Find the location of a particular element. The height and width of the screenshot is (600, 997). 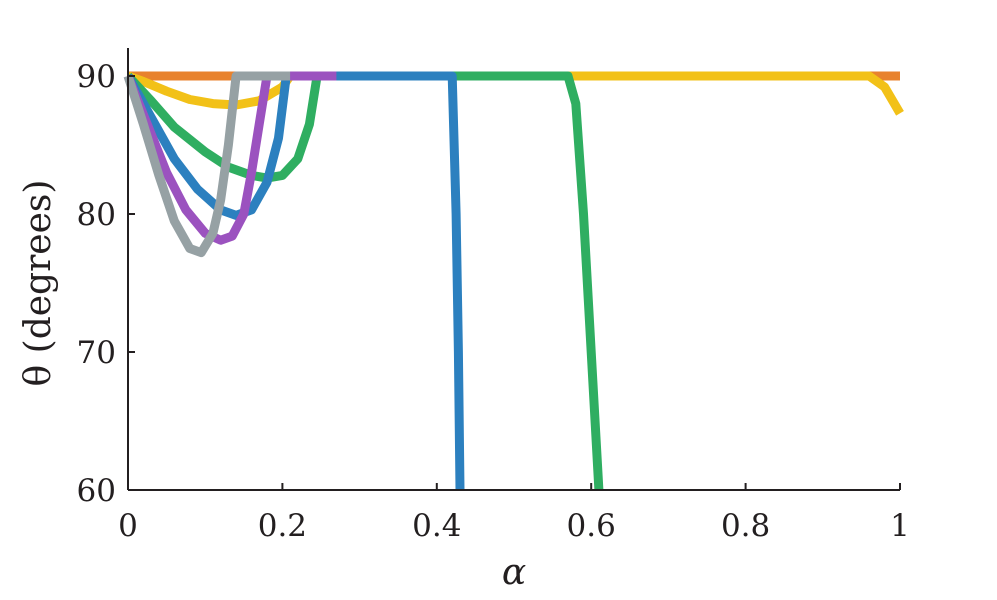

x-tick-label: 0.2 is located at coordinates (282, 526).